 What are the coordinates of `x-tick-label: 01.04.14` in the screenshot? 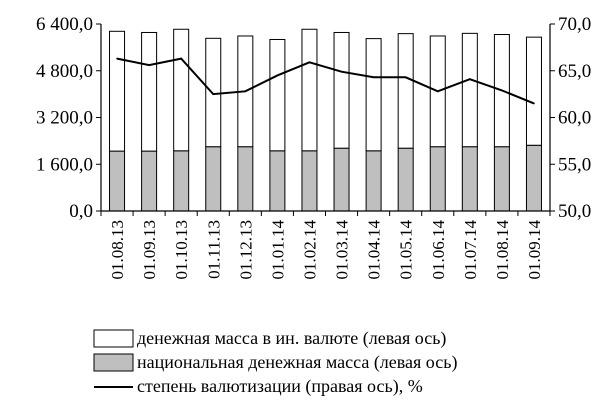 It's located at (374, 250).